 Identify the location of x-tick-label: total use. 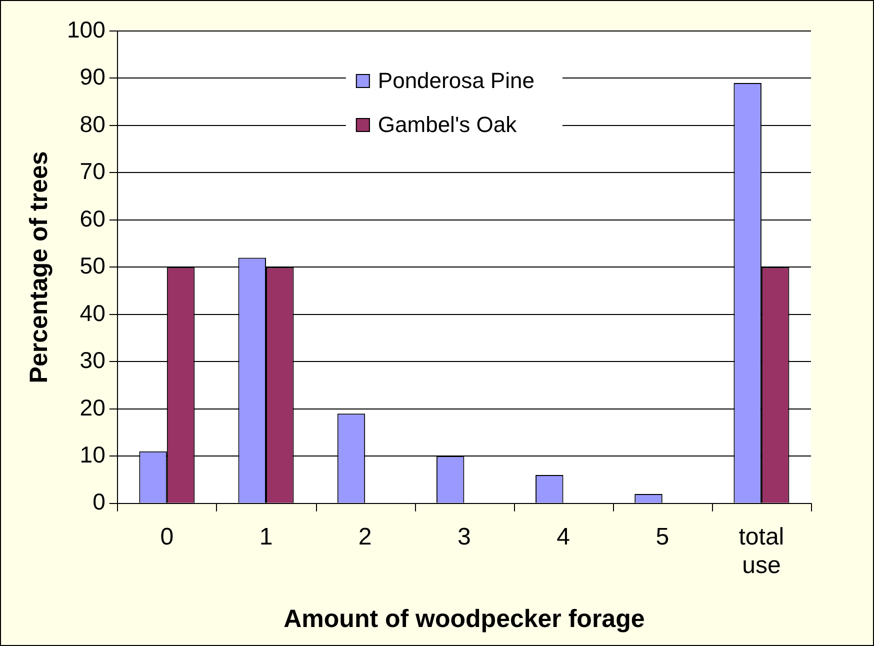
(761, 551).